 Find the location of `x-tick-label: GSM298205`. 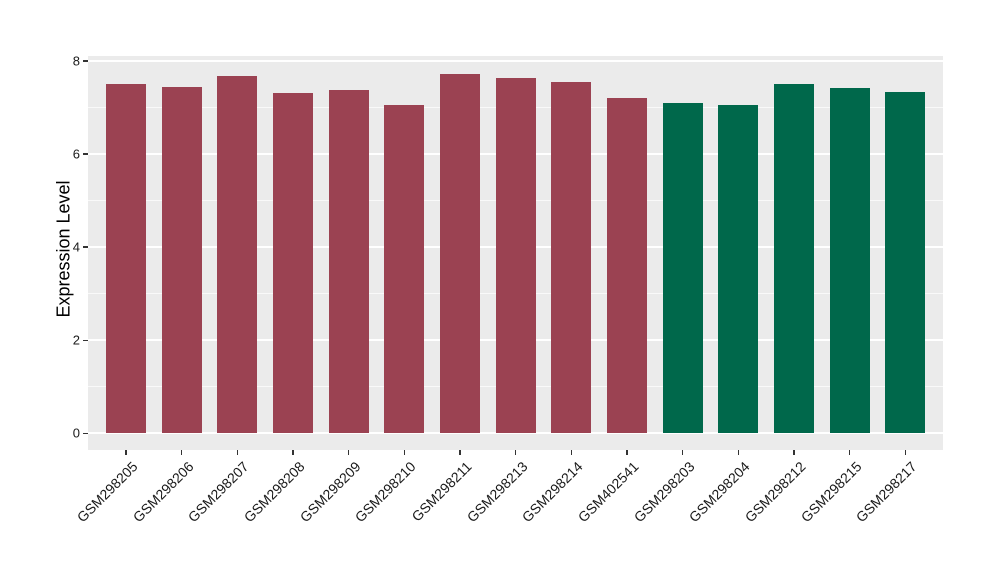

x-tick-label: GSM298205 is located at coordinates (107, 492).